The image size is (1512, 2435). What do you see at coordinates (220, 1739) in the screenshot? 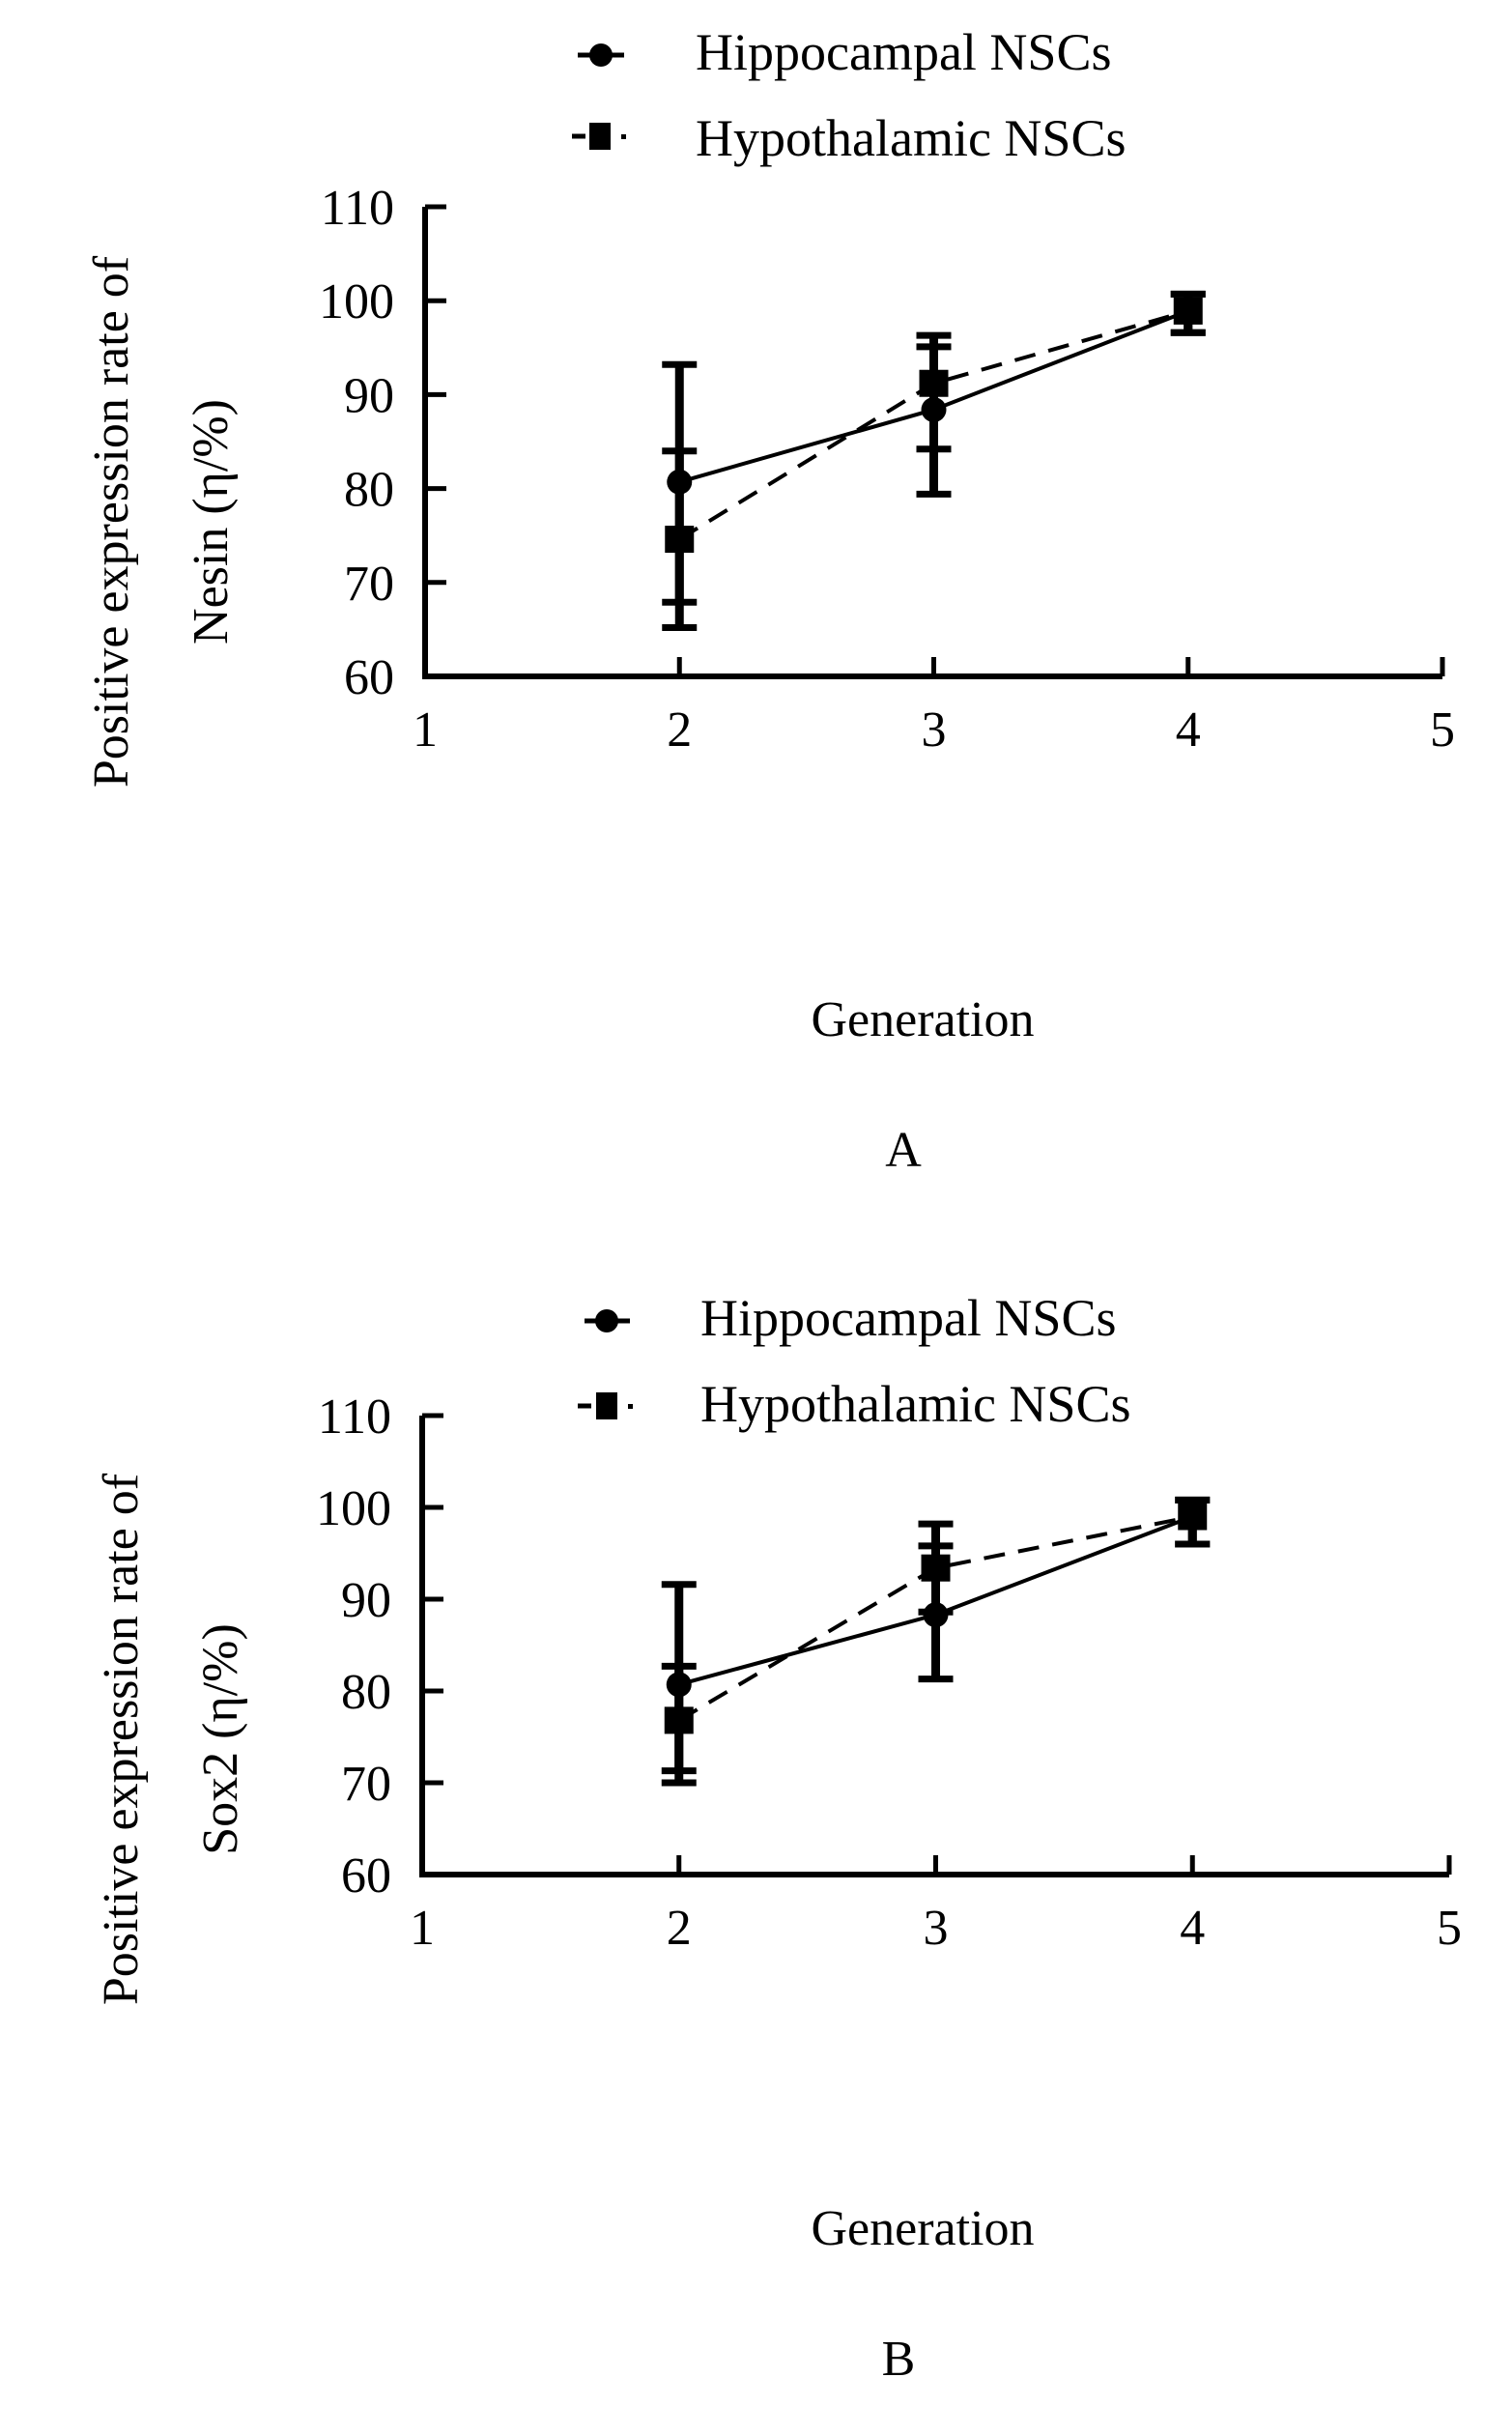
I see `y-axis-title-line2: Sox2 (η/%)` at bounding box center [220, 1739].